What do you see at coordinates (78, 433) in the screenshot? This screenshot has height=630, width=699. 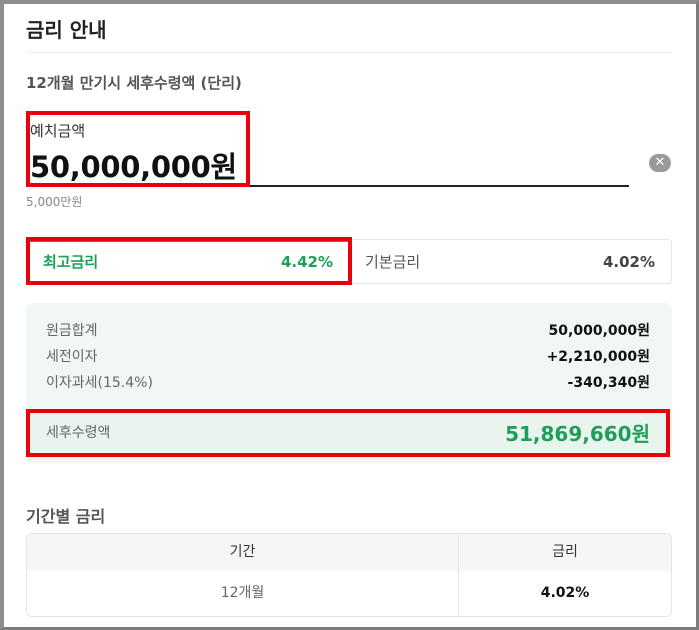 I see `after-tax-label: 세후수령액` at bounding box center [78, 433].